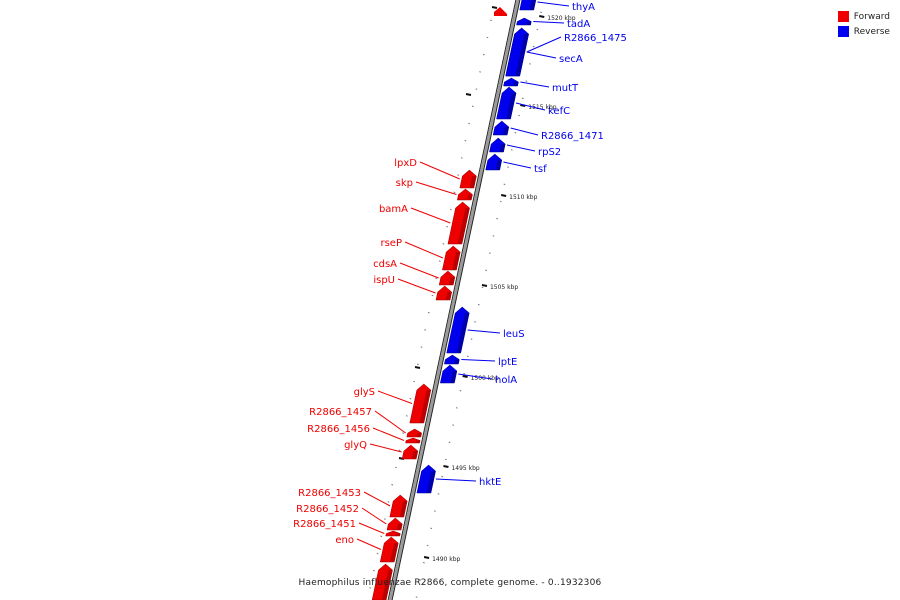 The width and height of the screenshot is (900, 600). Describe the element at coordinates (863, 31) in the screenshot. I see `legend-reverse: Reverse` at that location.